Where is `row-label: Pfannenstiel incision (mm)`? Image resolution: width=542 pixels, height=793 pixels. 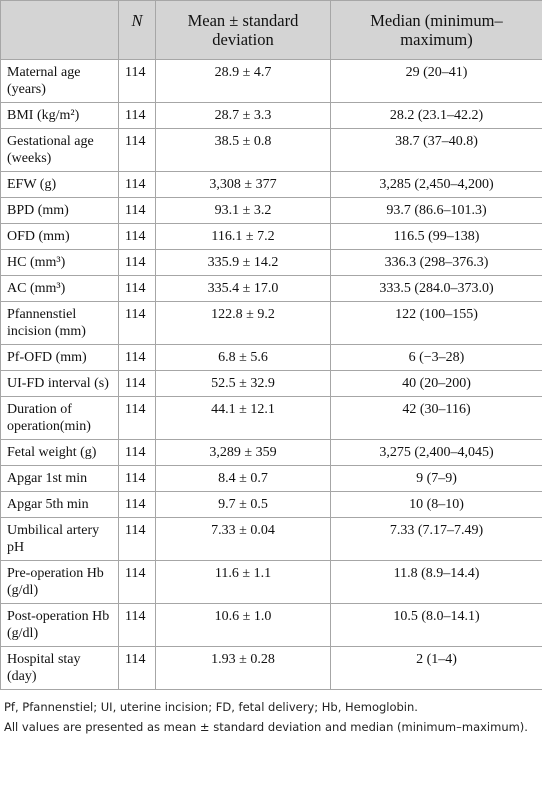
row-label: Pfannenstiel incision (mm) is located at coordinates (59, 323).